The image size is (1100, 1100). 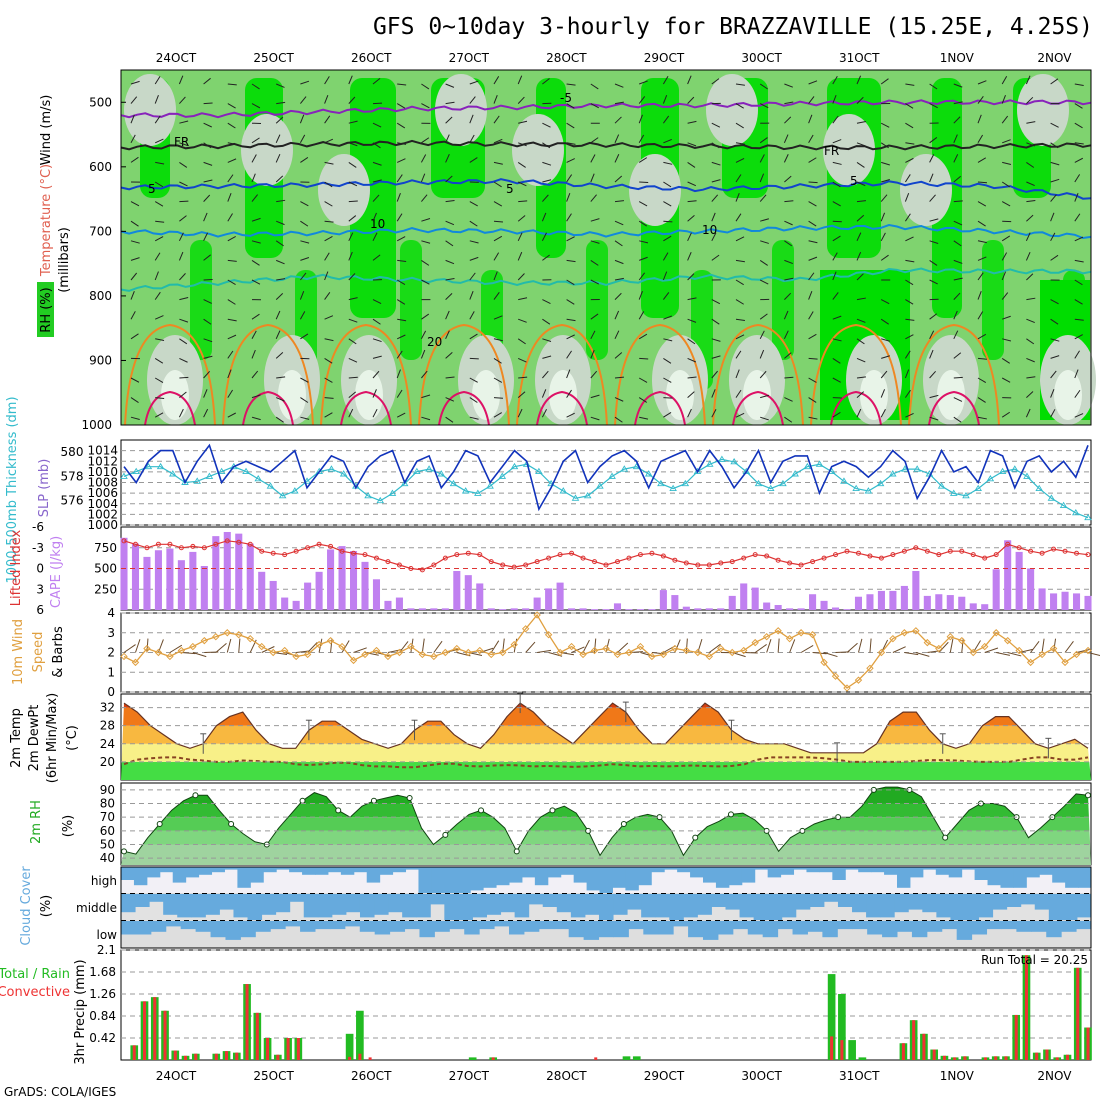 I want to click on wind-tick-label: 0, so click(x=111, y=692).